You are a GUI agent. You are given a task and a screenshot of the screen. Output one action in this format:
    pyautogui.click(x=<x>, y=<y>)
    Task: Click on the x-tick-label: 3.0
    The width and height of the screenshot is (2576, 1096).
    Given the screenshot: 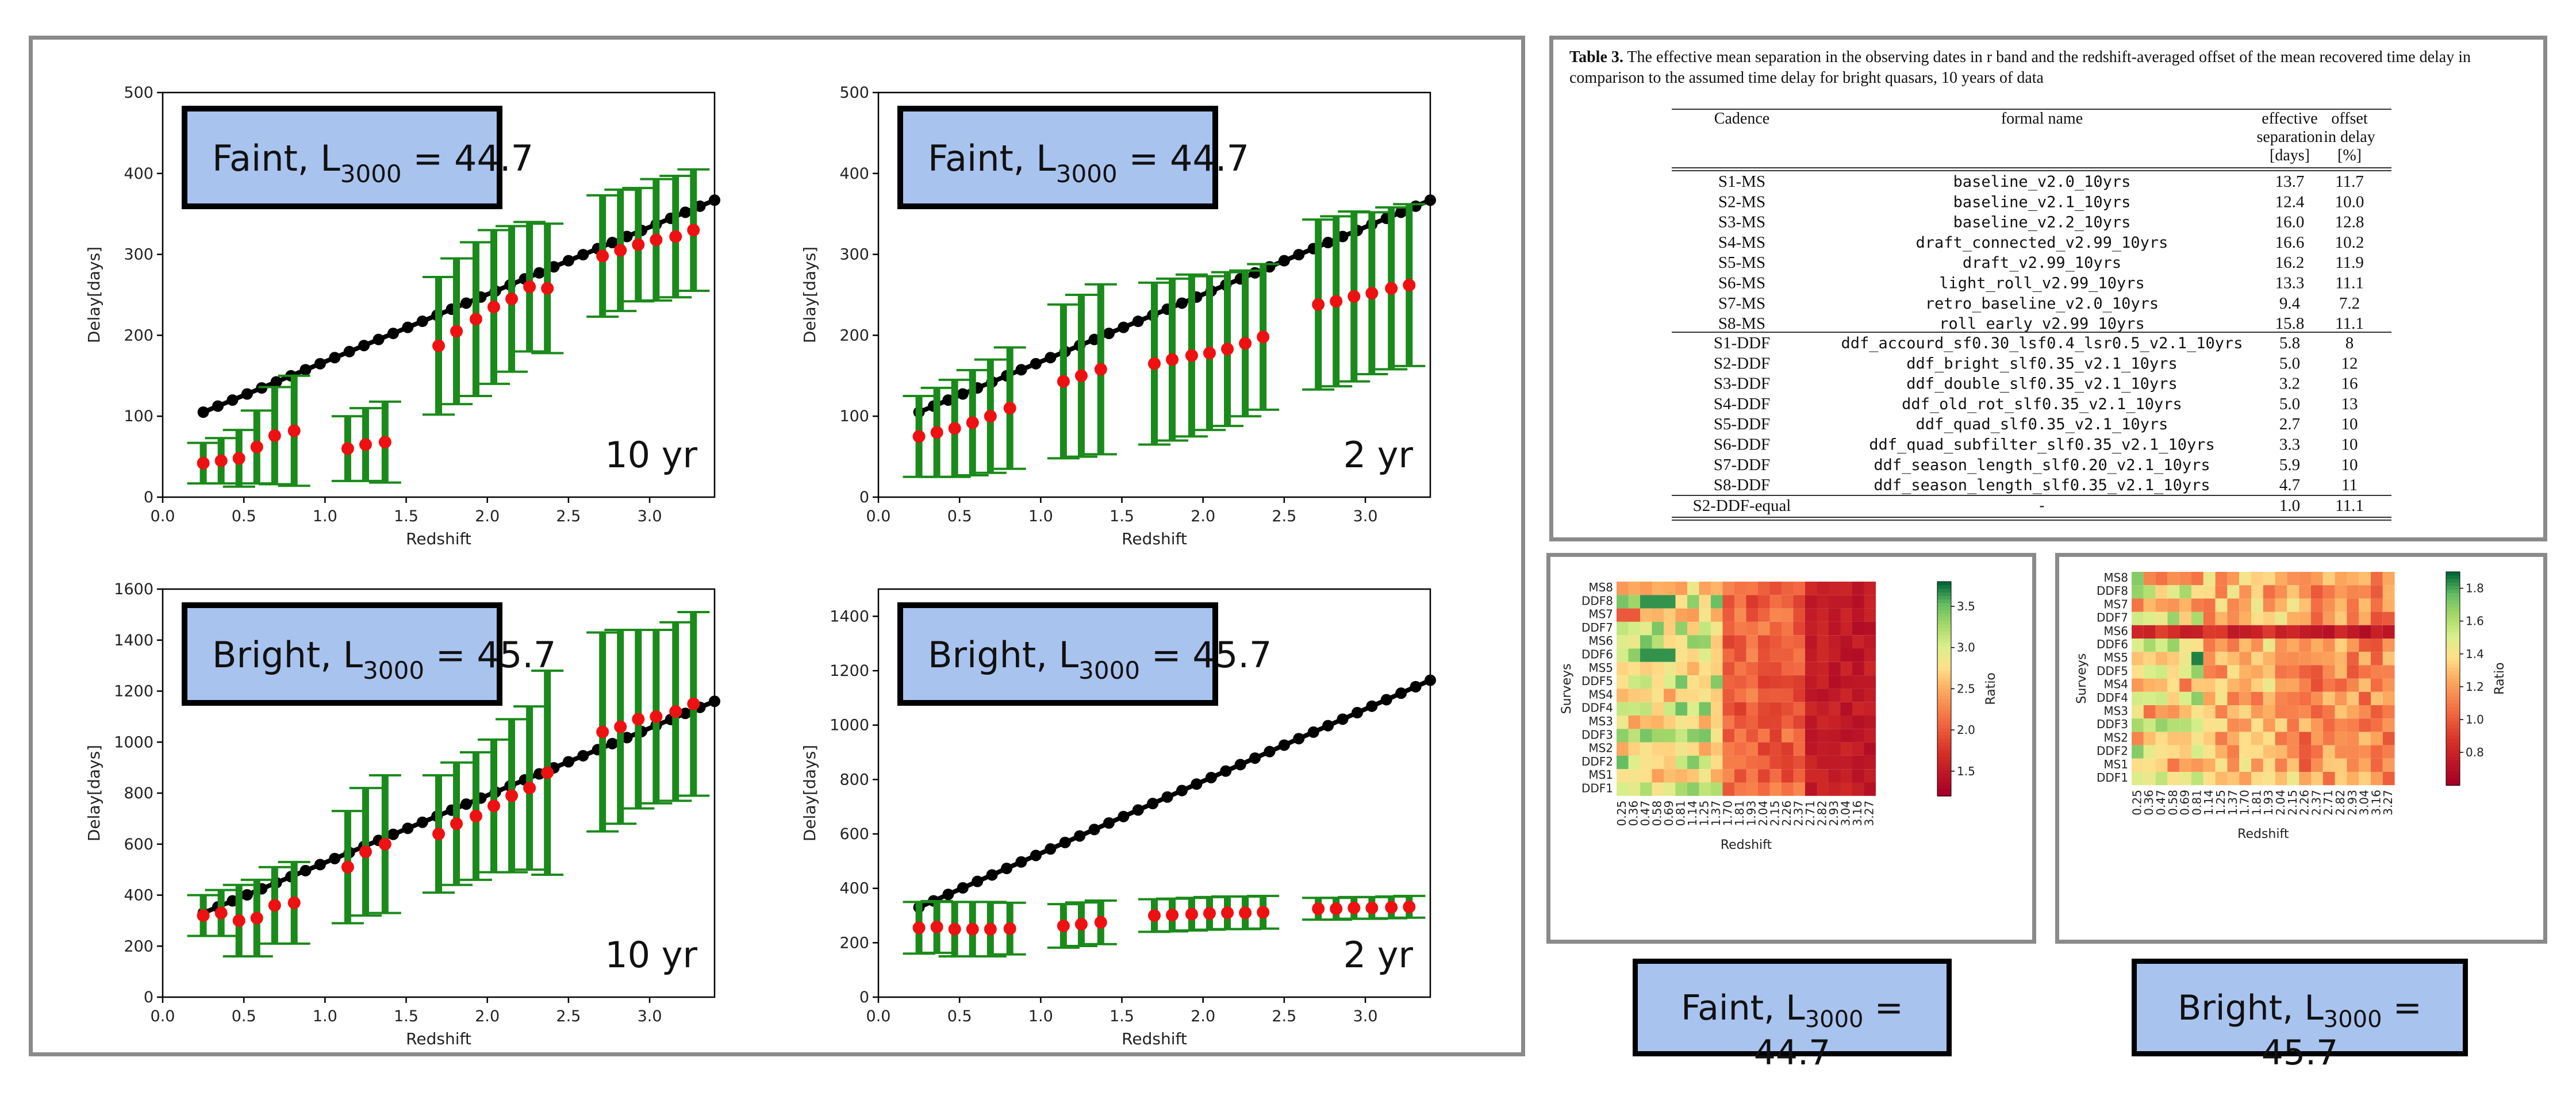 What is the action you would take?
    pyautogui.click(x=1365, y=1016)
    